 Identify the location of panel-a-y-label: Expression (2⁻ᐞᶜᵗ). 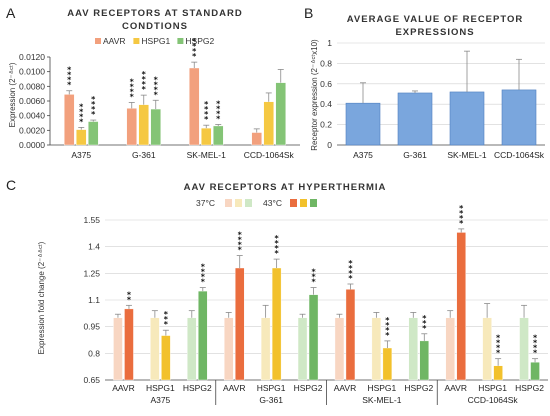
(12, 94).